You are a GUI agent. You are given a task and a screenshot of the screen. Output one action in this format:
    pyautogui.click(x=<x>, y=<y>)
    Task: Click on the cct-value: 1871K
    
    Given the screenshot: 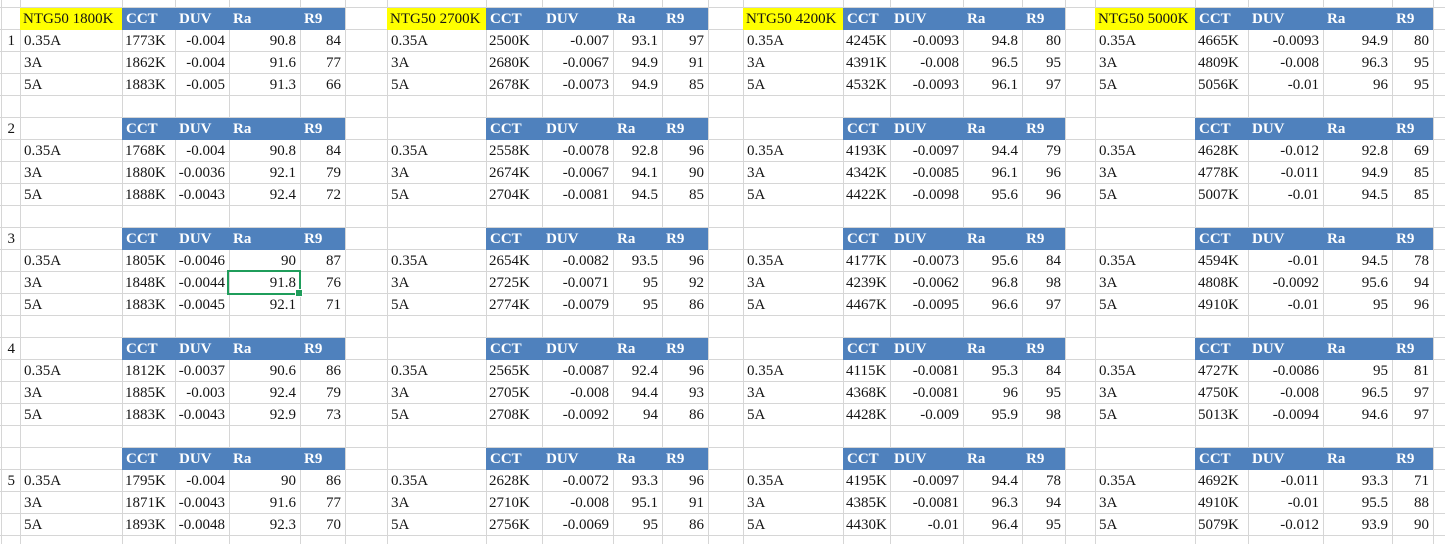 What is the action you would take?
    pyautogui.click(x=145, y=503)
    